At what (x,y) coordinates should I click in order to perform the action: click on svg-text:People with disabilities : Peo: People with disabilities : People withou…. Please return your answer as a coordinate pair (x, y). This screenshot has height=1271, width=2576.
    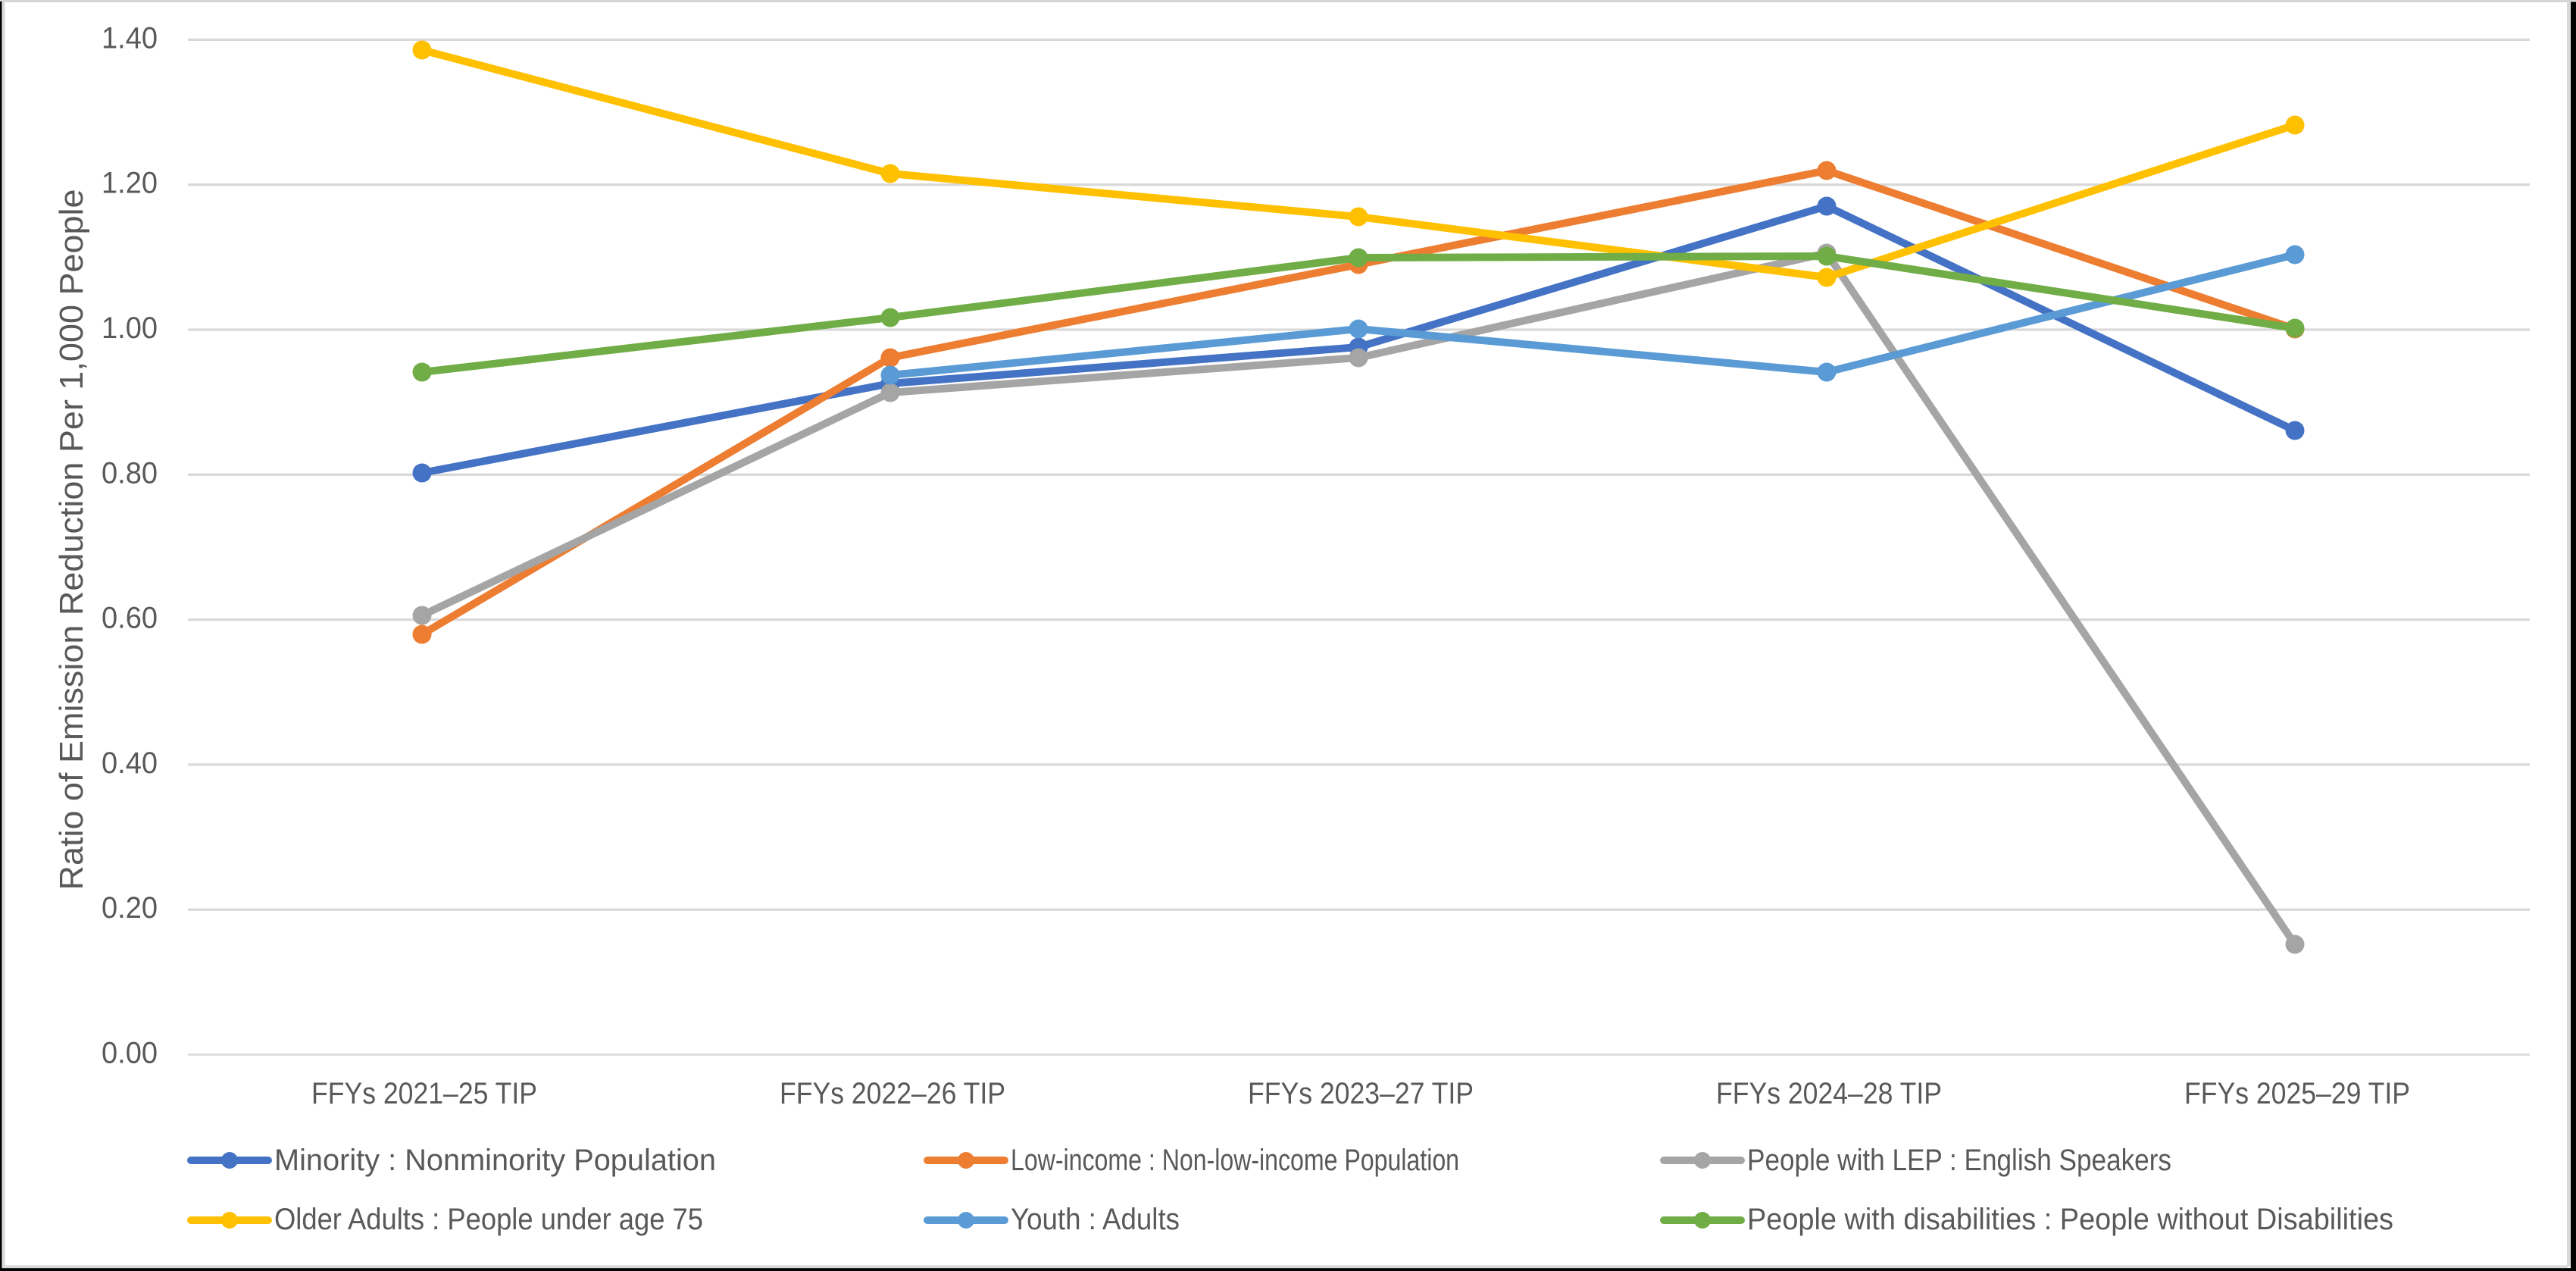
    Looking at the image, I should click on (2070, 1219).